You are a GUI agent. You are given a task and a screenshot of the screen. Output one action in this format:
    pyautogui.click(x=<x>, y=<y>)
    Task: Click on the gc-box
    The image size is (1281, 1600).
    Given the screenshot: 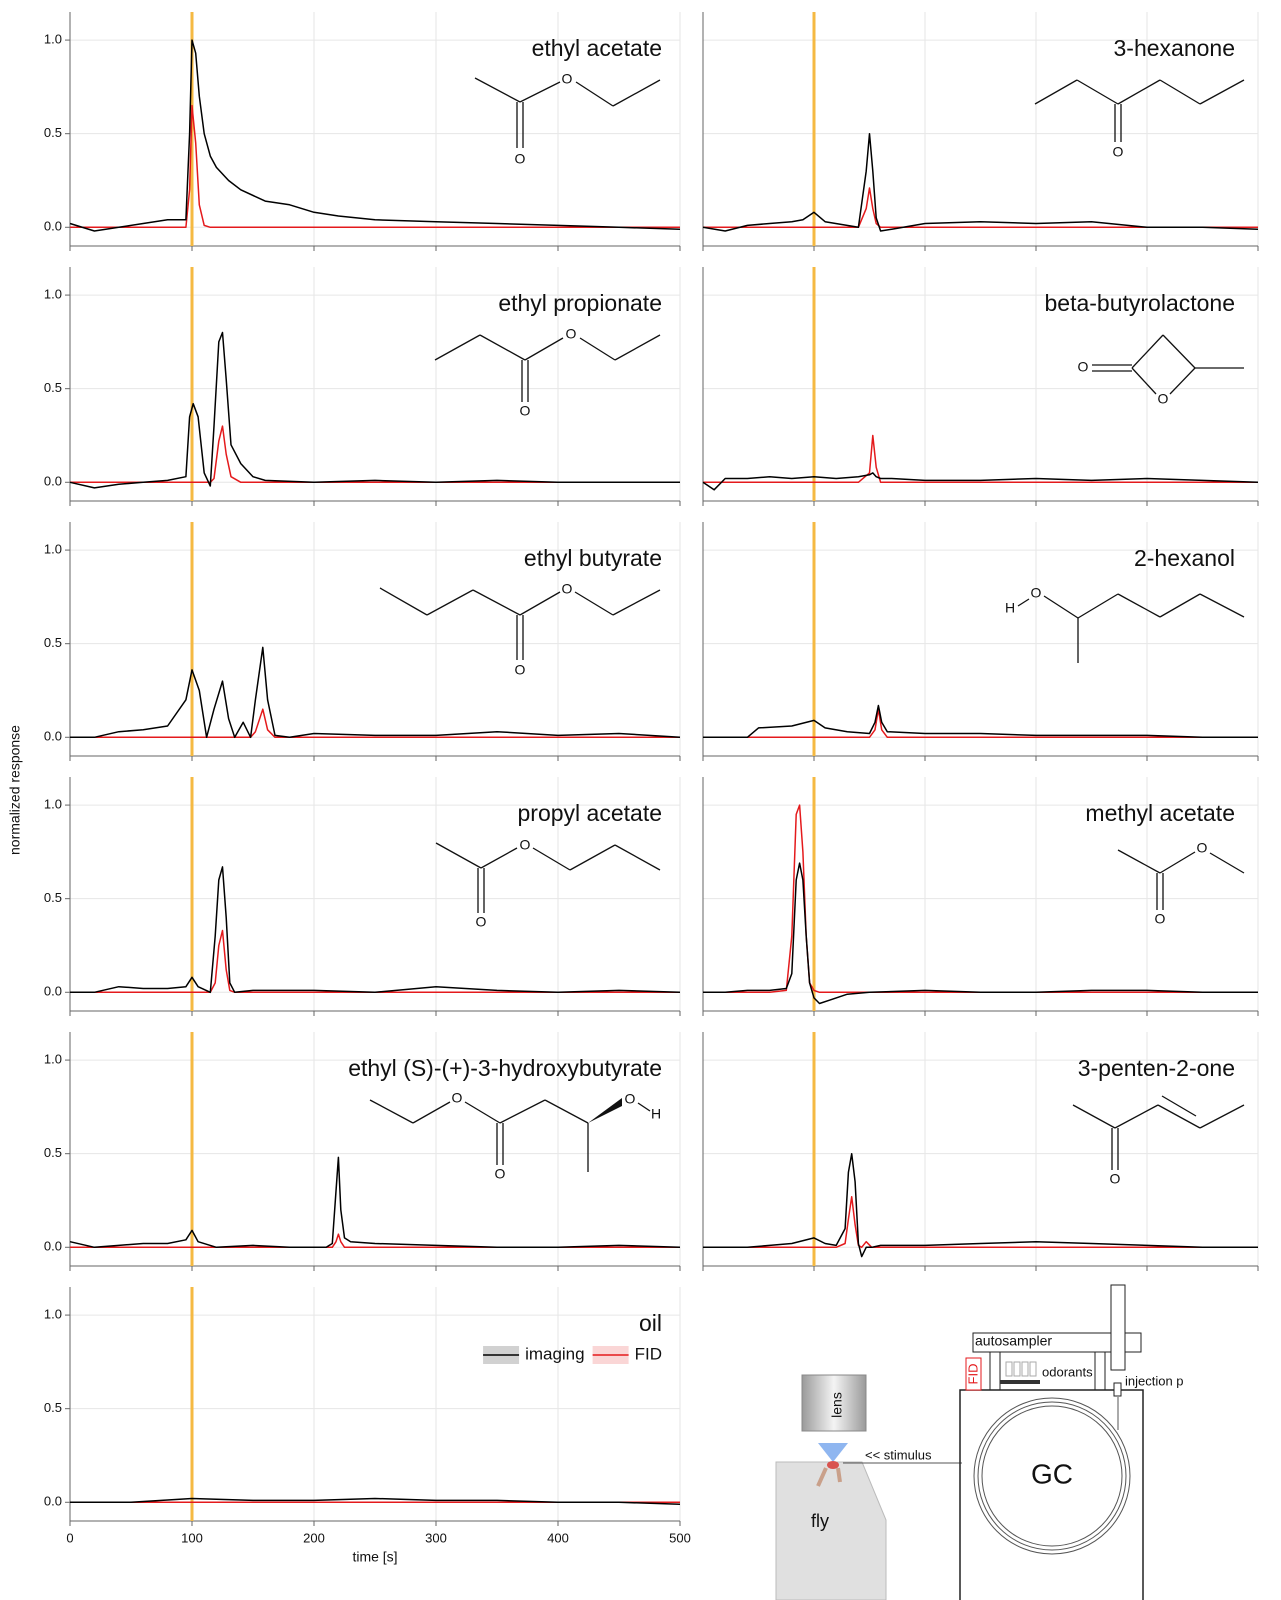 What is the action you would take?
    pyautogui.click(x=1051, y=1494)
    